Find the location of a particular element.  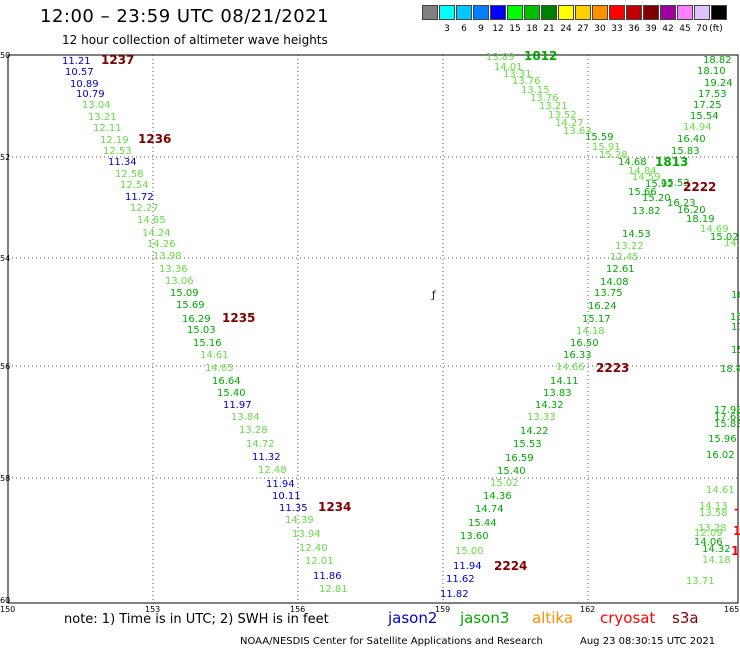

wave-height-label: 13.76 is located at coordinates (526, 81).